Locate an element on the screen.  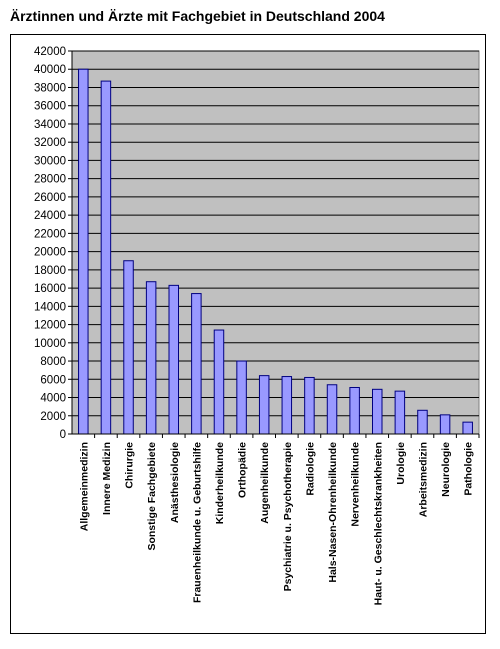
x-tick-label: Neurologie is located at coordinates (446, 469).